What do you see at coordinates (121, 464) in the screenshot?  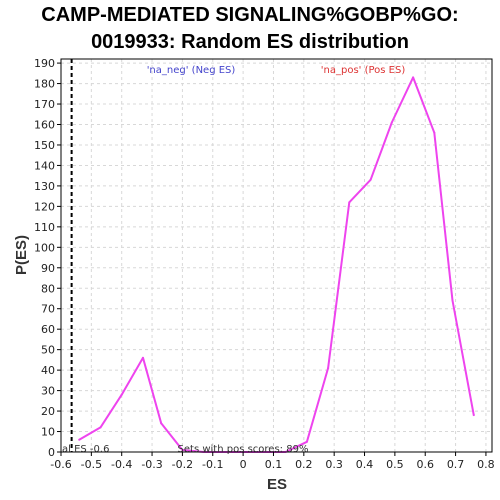 I see `x-tick-label: -0.4` at bounding box center [121, 464].